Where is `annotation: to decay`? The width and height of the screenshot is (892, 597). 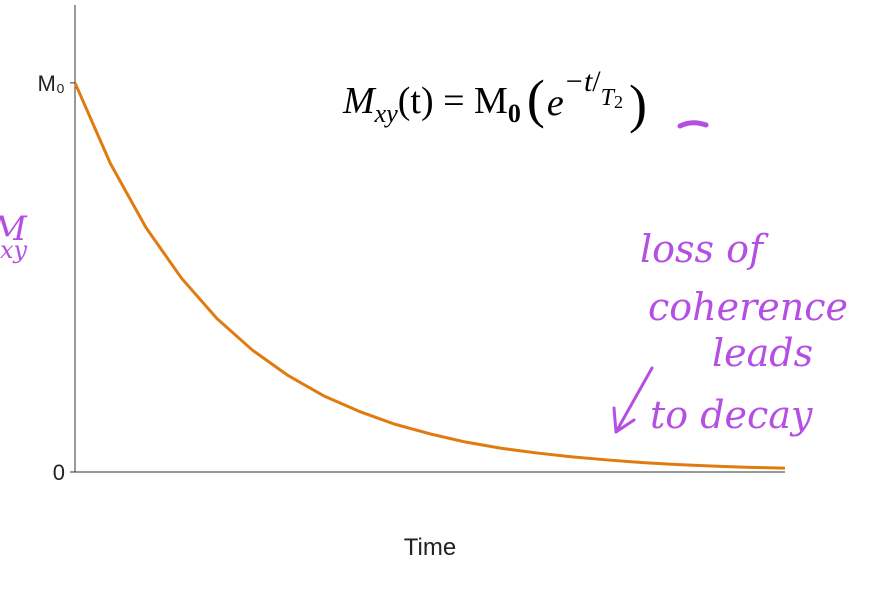
annotation: to decay is located at coordinates (731, 415).